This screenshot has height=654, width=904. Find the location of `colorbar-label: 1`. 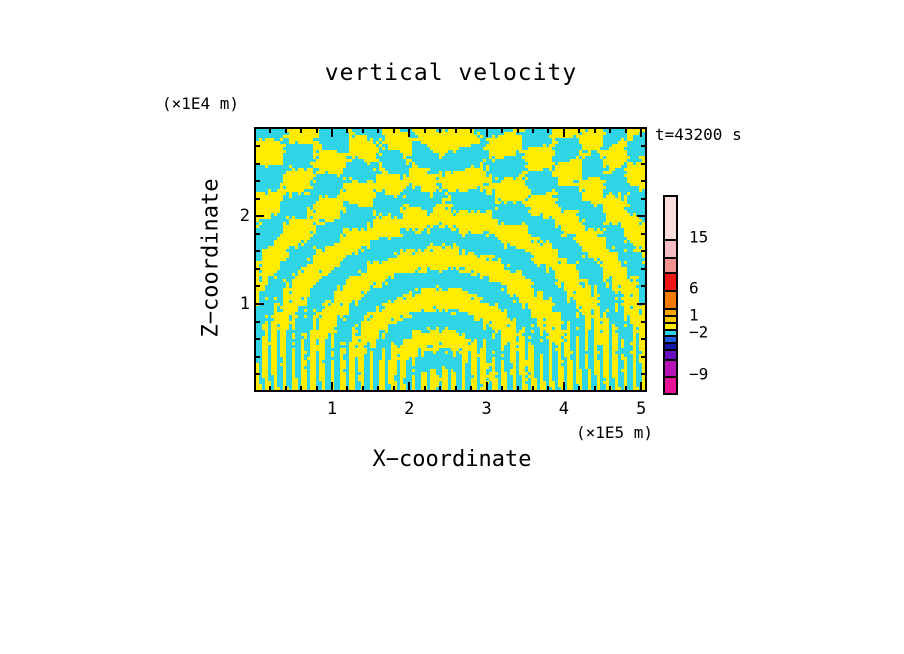

colorbar-label: 1 is located at coordinates (694, 315).